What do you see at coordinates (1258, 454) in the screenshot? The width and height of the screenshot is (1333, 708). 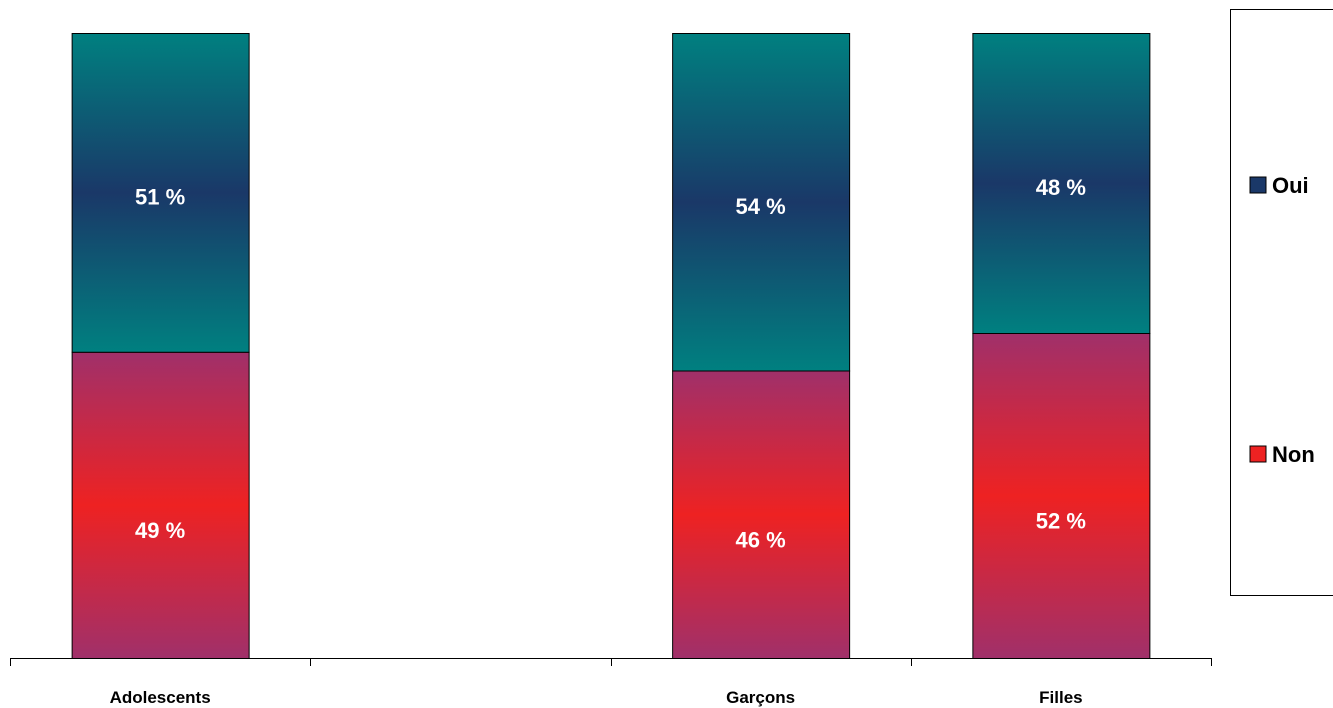 I see `legend-swatch-non` at bounding box center [1258, 454].